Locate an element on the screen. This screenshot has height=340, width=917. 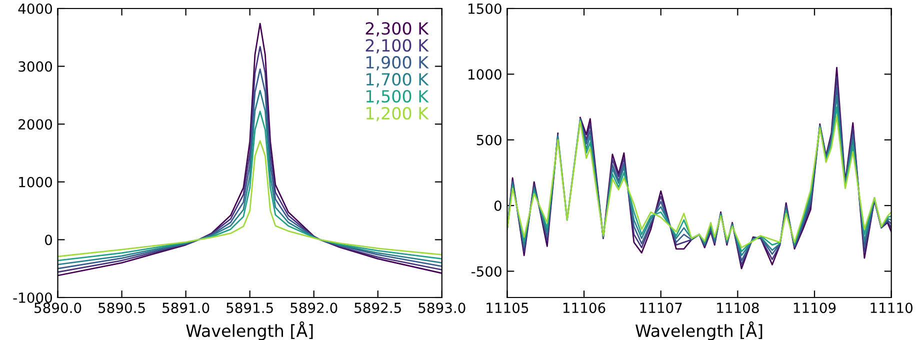
x-tick-label: 11109 is located at coordinates (815, 308).